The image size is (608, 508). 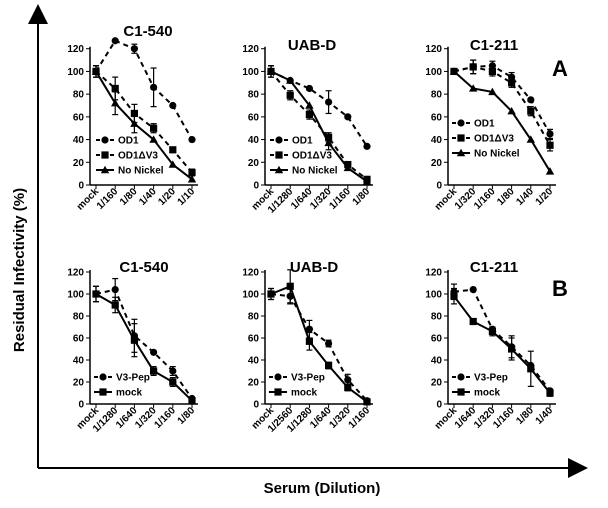 What do you see at coordinates (560, 288) in the screenshot?
I see `panel-letter-b: B` at bounding box center [560, 288].